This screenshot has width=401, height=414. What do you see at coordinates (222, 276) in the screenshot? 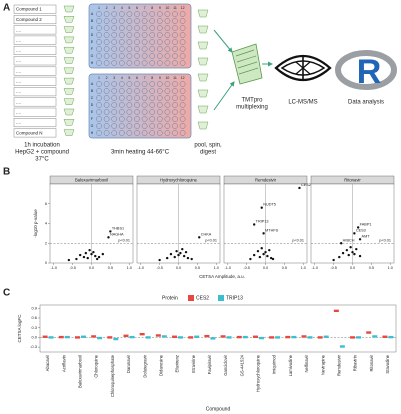
I see `x-axis-label: CETSA Amplitude, a.u.` at bounding box center [222, 276].